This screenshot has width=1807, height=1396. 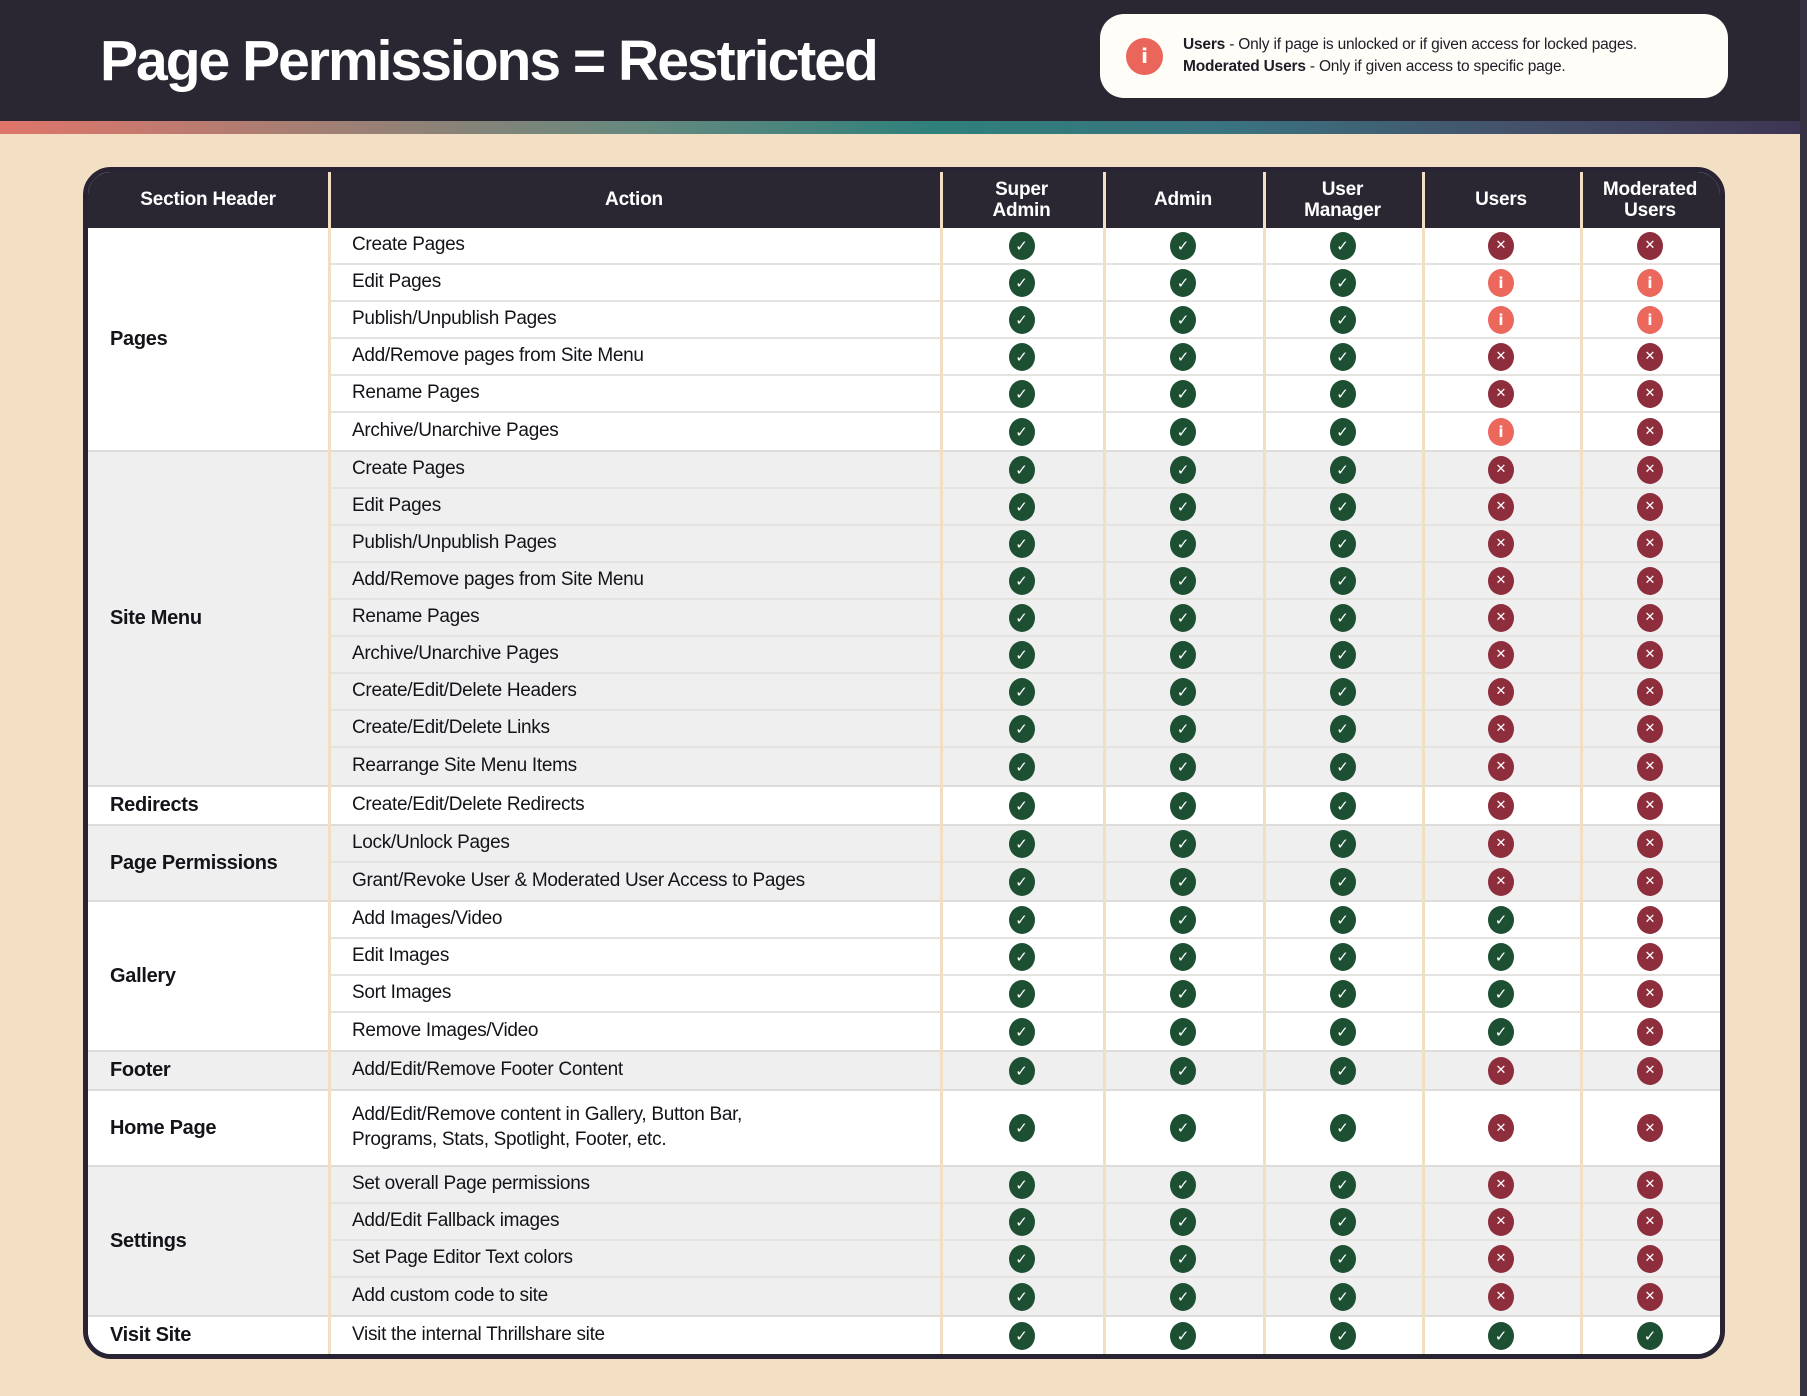 What do you see at coordinates (451, 728) in the screenshot?
I see `action-label: Create/Edit/Delete Links` at bounding box center [451, 728].